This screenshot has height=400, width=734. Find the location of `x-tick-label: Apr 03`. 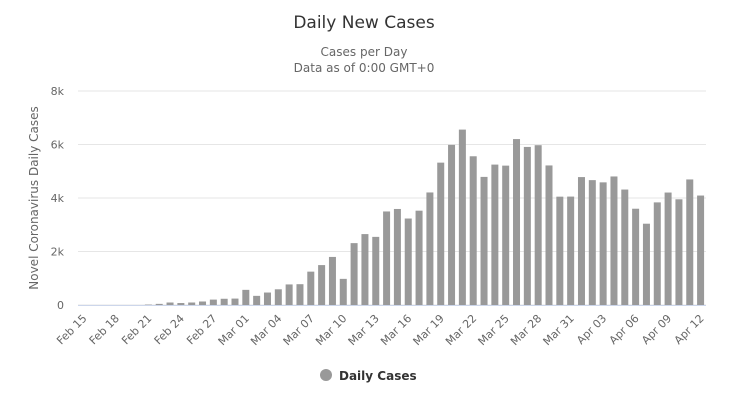

x-tick-label: Apr 03 is located at coordinates (591, 329).